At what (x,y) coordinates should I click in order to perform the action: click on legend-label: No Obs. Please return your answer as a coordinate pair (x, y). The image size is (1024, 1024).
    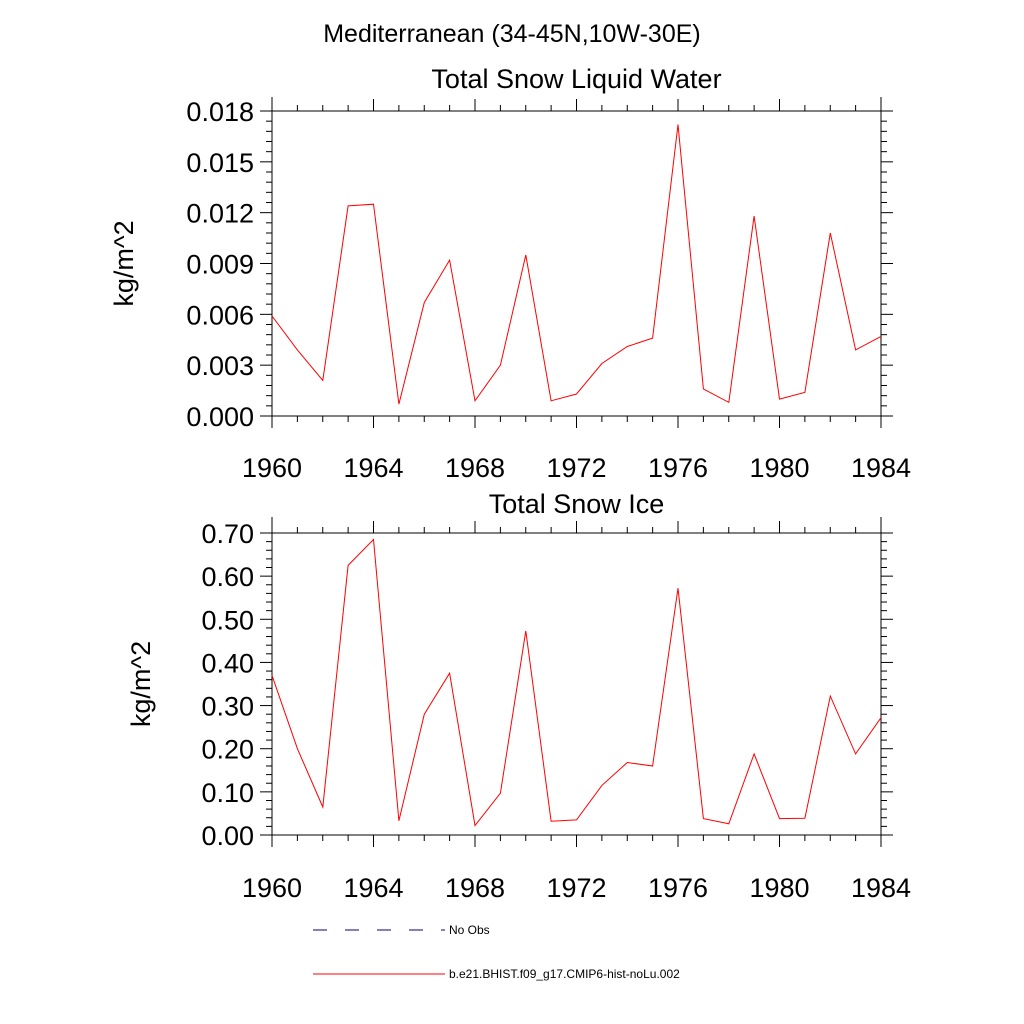
    Looking at the image, I should click on (469, 930).